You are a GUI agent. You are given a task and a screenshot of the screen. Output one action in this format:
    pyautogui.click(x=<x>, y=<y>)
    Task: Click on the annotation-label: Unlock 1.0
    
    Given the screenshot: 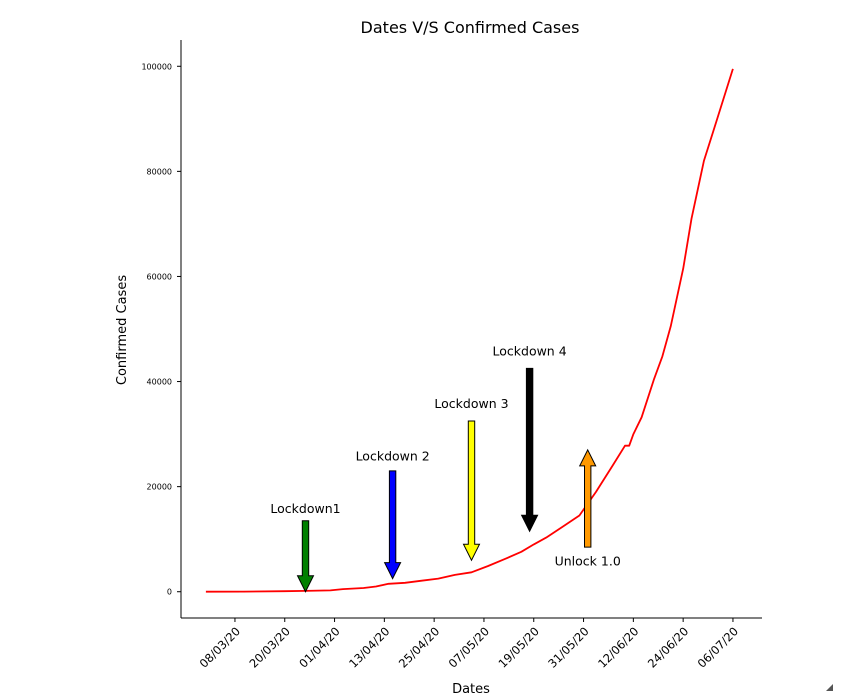 What is the action you would take?
    pyautogui.click(x=588, y=560)
    